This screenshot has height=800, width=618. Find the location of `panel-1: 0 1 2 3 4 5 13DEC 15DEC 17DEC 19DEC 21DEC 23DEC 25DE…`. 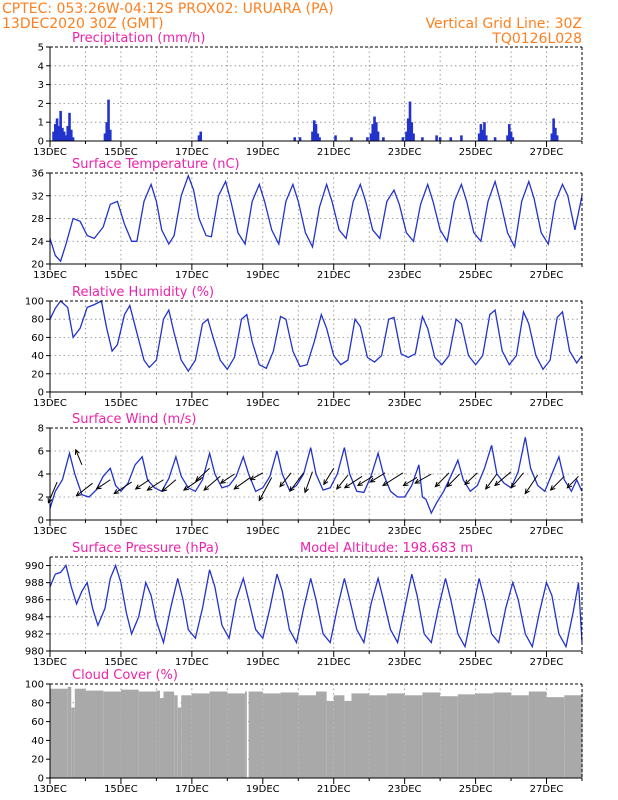

panel-1: 0 1 2 3 4 5 13DEC 15DEC 17DEC 19DEC 21DEC 23DEC 25DE… is located at coordinates (308, 94).